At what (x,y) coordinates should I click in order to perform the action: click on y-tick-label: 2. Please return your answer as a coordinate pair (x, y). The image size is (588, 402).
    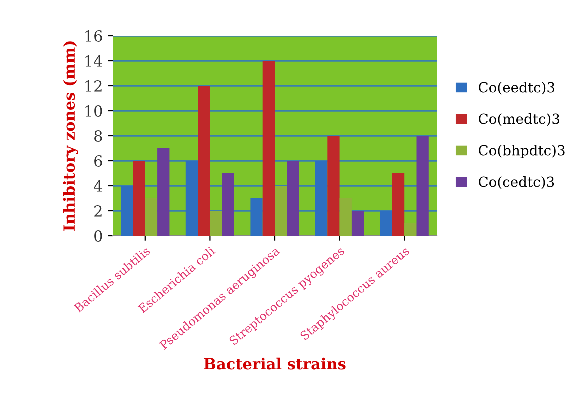
    Looking at the image, I should click on (98, 211).